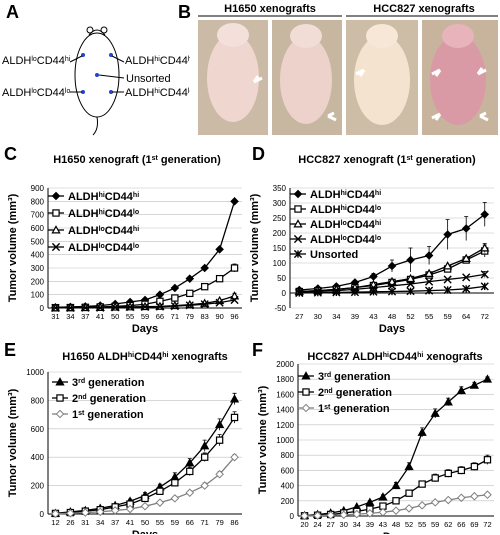 The height and width of the screenshot is (535, 500). What do you see at coordinates (280, 308) in the screenshot?
I see `chart-d-y-tick-label: -50` at bounding box center [280, 308].